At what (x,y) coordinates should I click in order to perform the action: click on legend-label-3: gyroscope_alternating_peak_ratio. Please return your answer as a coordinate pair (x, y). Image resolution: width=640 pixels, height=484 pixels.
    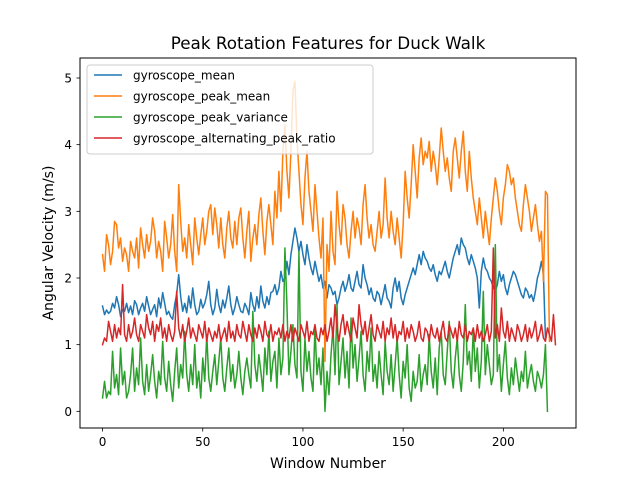
    Looking at the image, I should click on (234, 139).